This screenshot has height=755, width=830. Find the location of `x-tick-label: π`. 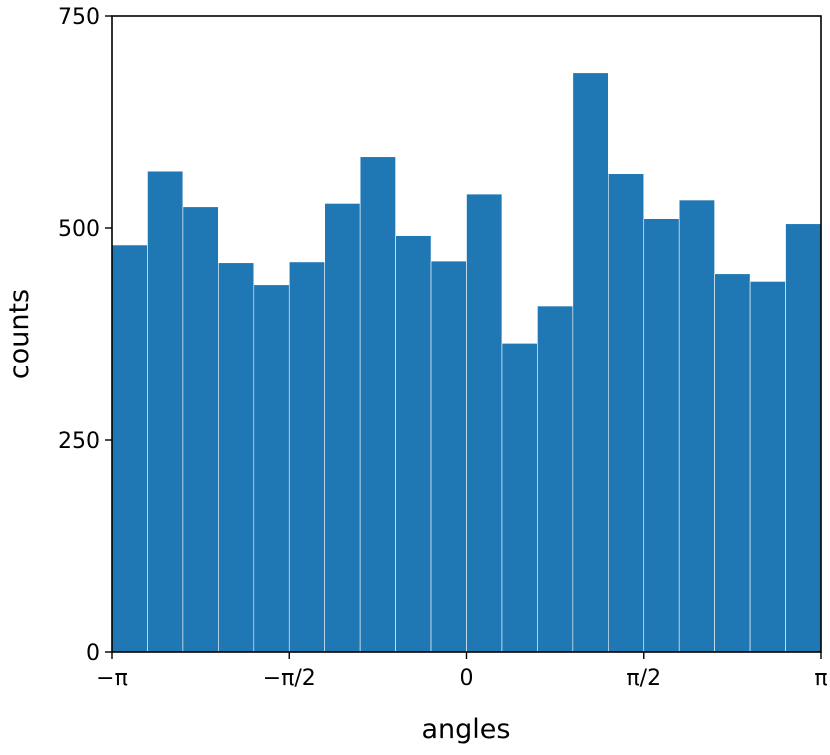

x-tick-label: π is located at coordinates (820, 678).